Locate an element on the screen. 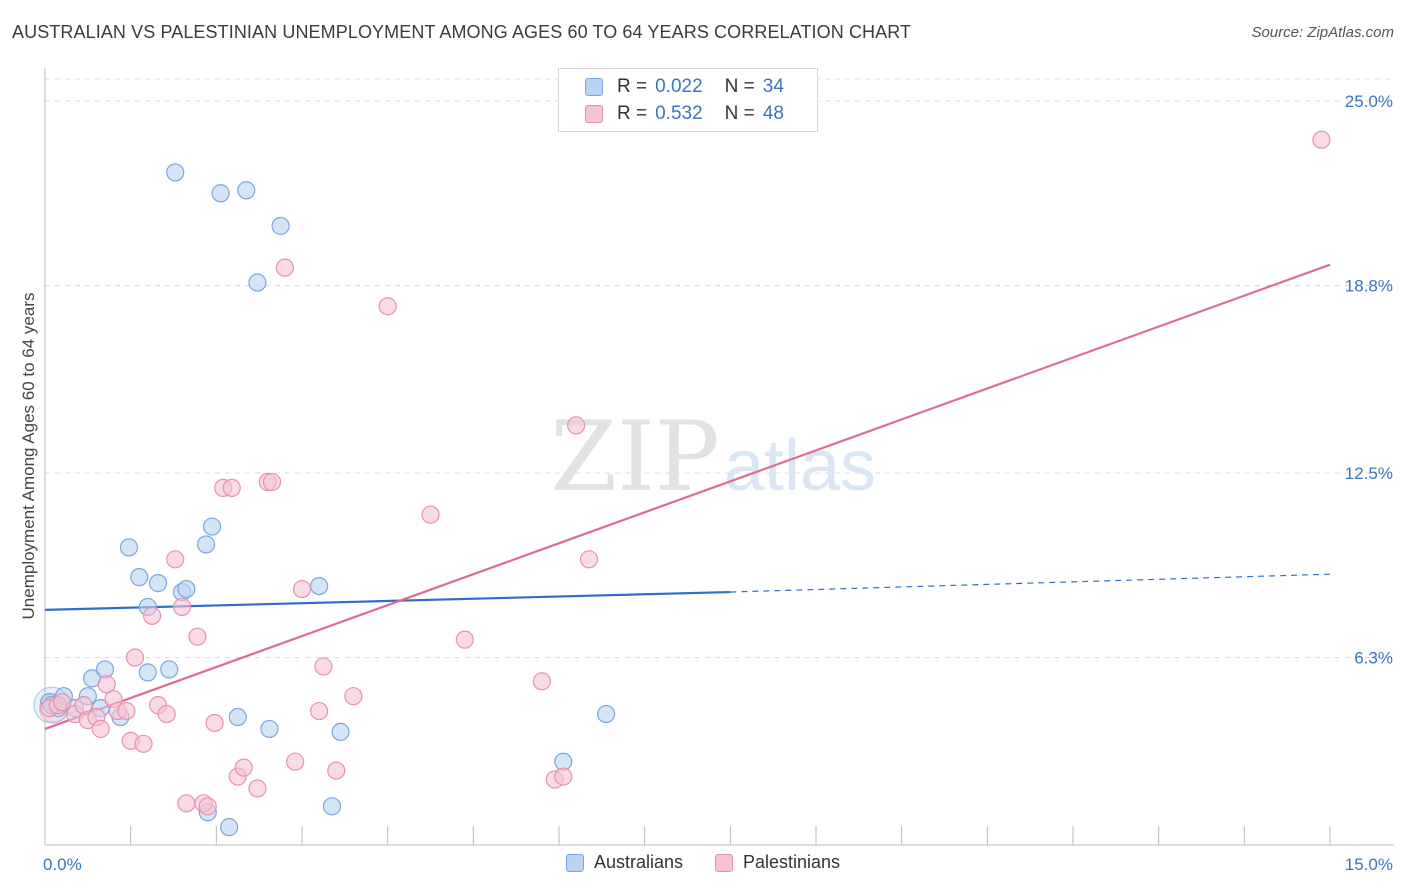 The height and width of the screenshot is (892, 1406). x-tick-label-max: 15.0% is located at coordinates (1369, 864).